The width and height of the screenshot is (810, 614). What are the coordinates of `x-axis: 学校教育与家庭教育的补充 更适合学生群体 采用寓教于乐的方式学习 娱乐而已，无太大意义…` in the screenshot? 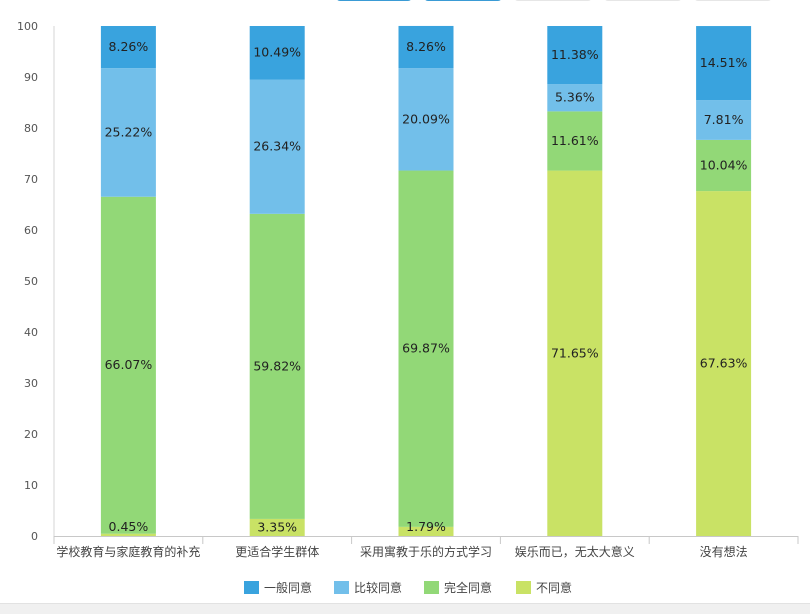 It's located at (426, 547).